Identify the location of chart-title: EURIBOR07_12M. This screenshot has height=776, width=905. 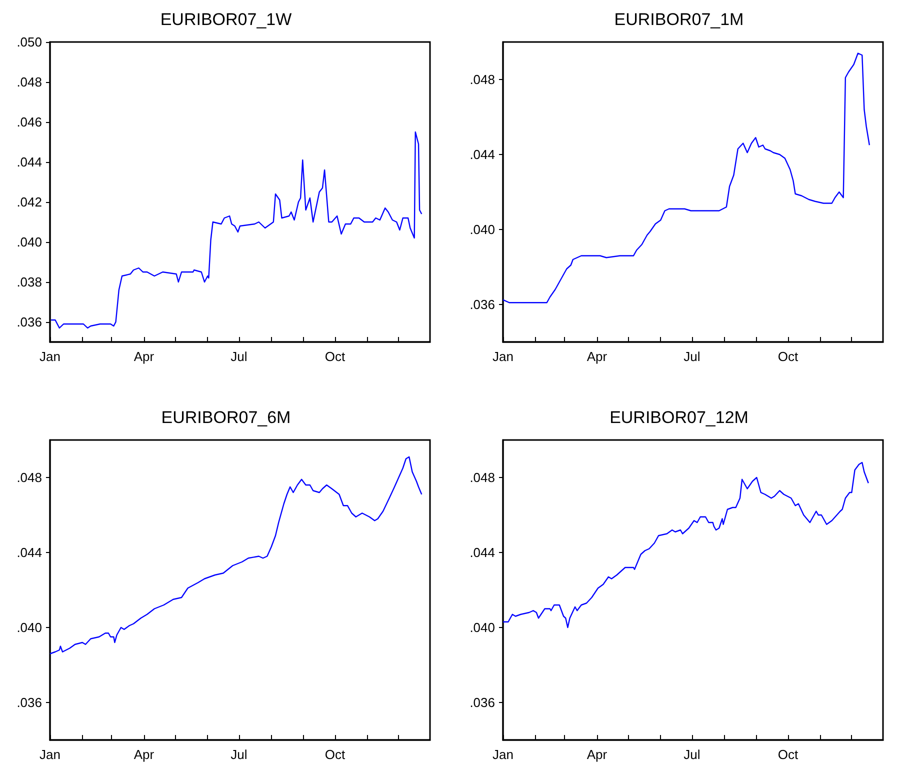
(679, 417).